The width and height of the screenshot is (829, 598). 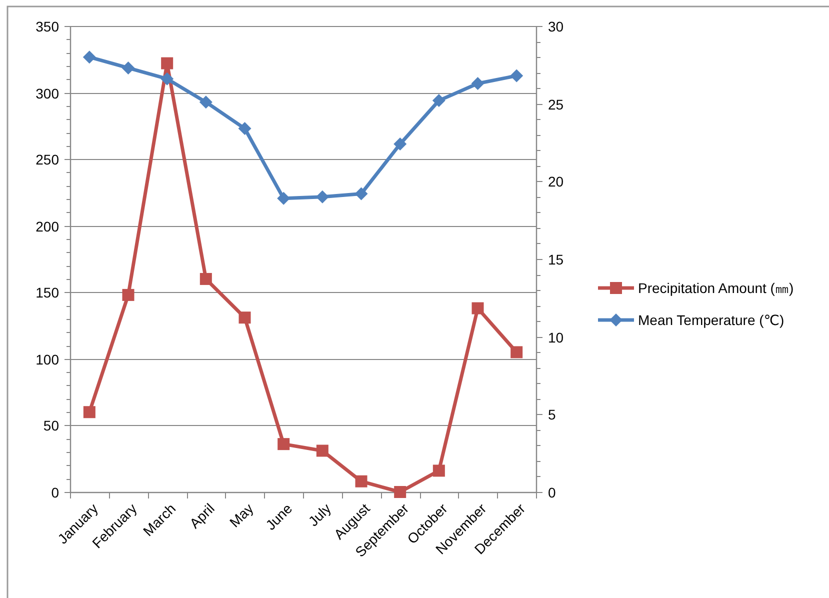 I want to click on legend-label: Mean Temperature (℃), so click(x=711, y=320).